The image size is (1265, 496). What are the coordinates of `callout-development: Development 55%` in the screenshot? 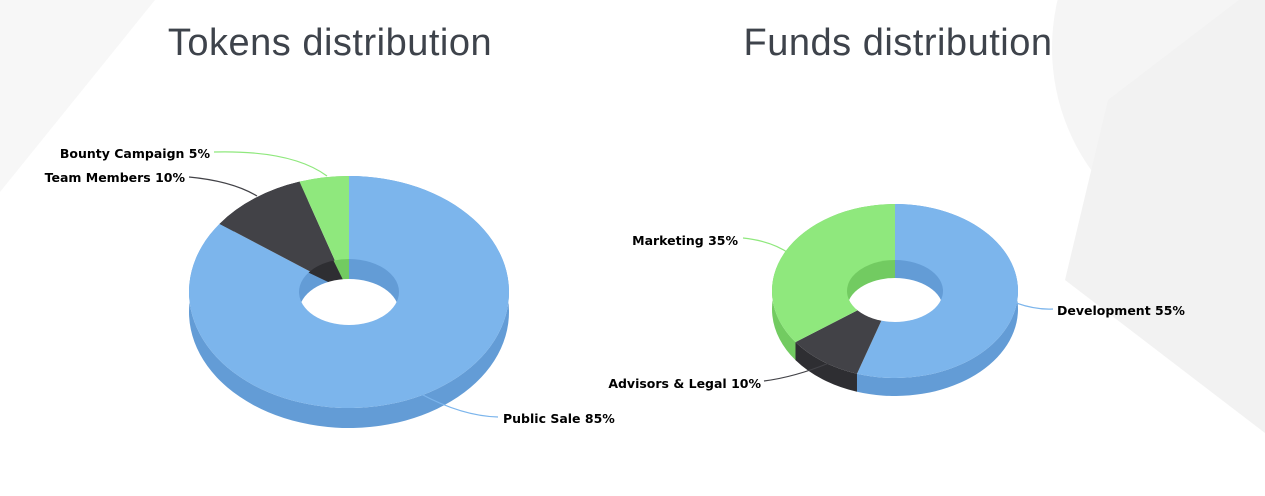 It's located at (1121, 310).